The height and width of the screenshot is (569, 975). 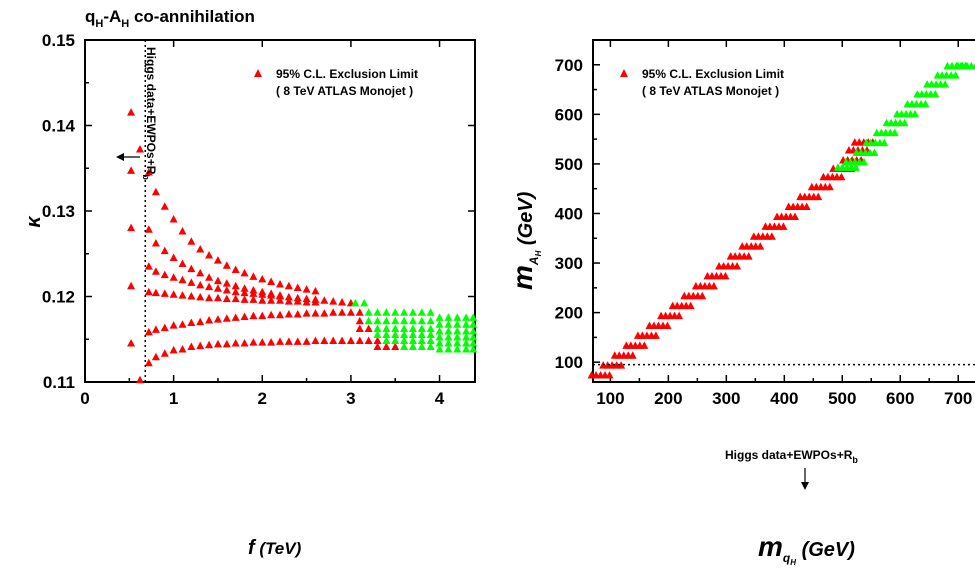 I want to click on right-y-tick-label: 200, so click(x=569, y=313).